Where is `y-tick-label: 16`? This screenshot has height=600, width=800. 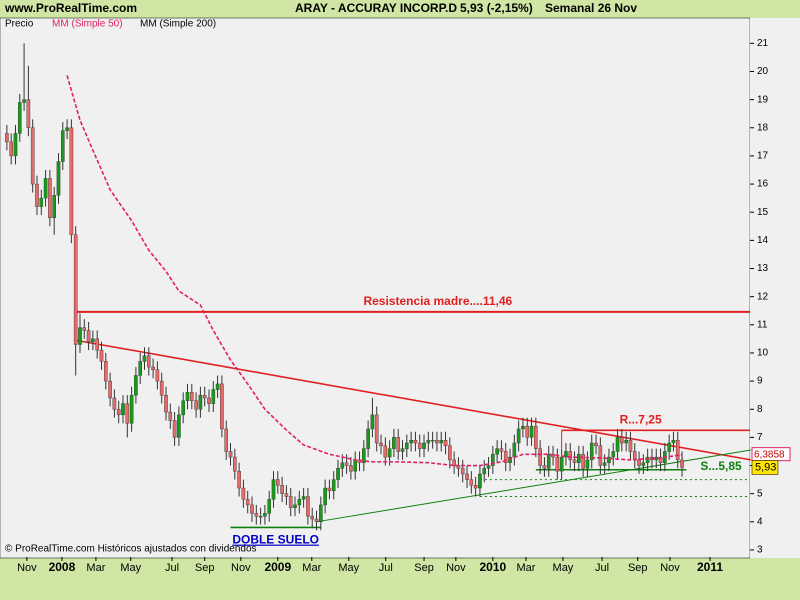
y-tick-label: 16 is located at coordinates (763, 184).